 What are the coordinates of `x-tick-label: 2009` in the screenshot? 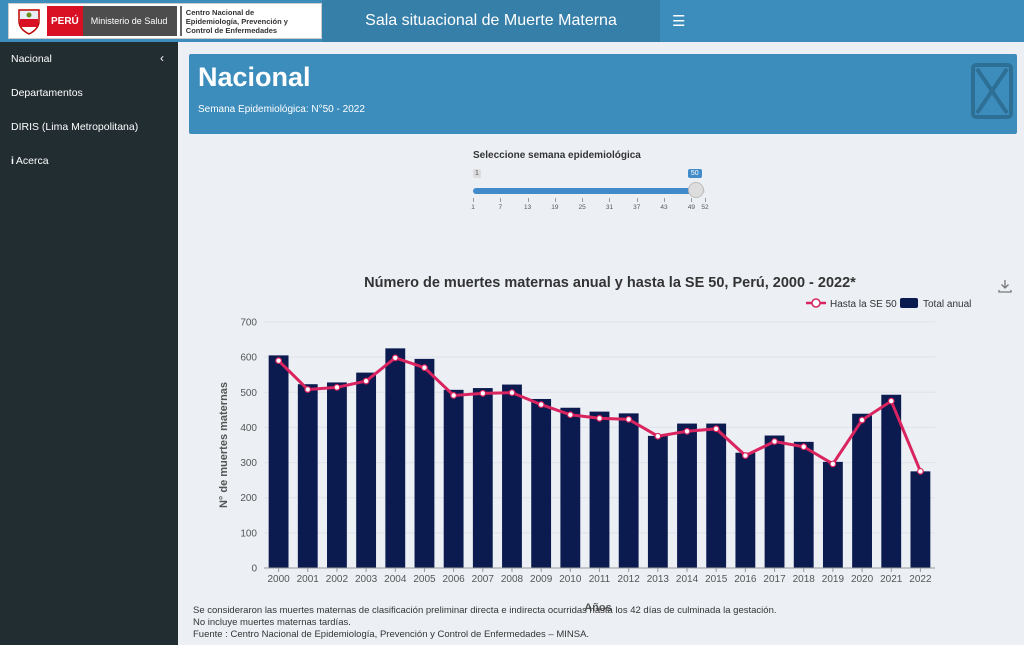 It's located at (541, 579).